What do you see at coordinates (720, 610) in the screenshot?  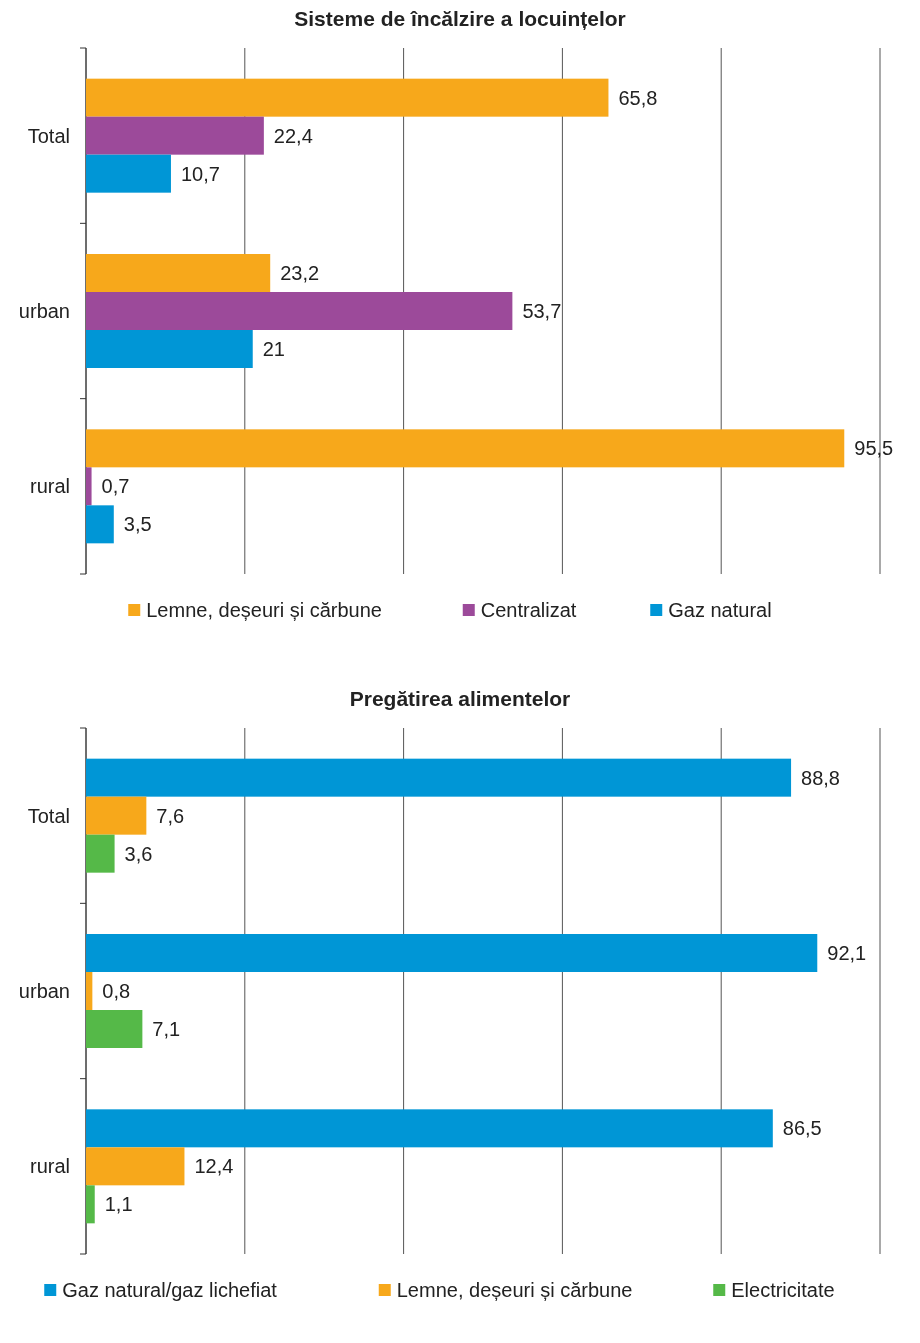 I see `legend-label: Gaz natural` at bounding box center [720, 610].